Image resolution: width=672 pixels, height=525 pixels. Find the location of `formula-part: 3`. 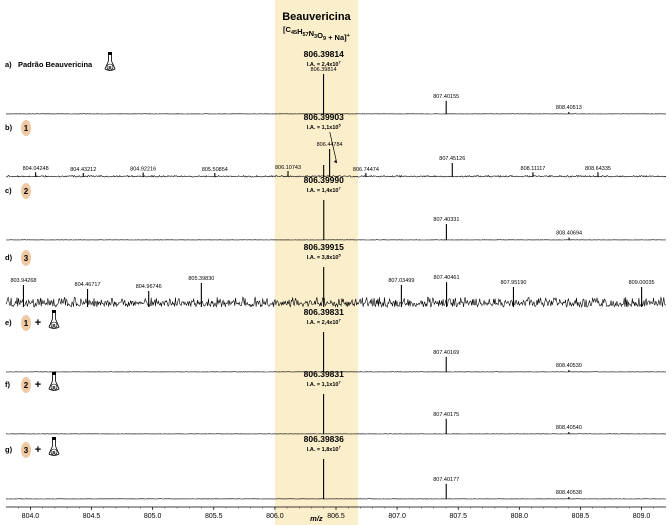

formula-part: 3 is located at coordinates (315, 37).